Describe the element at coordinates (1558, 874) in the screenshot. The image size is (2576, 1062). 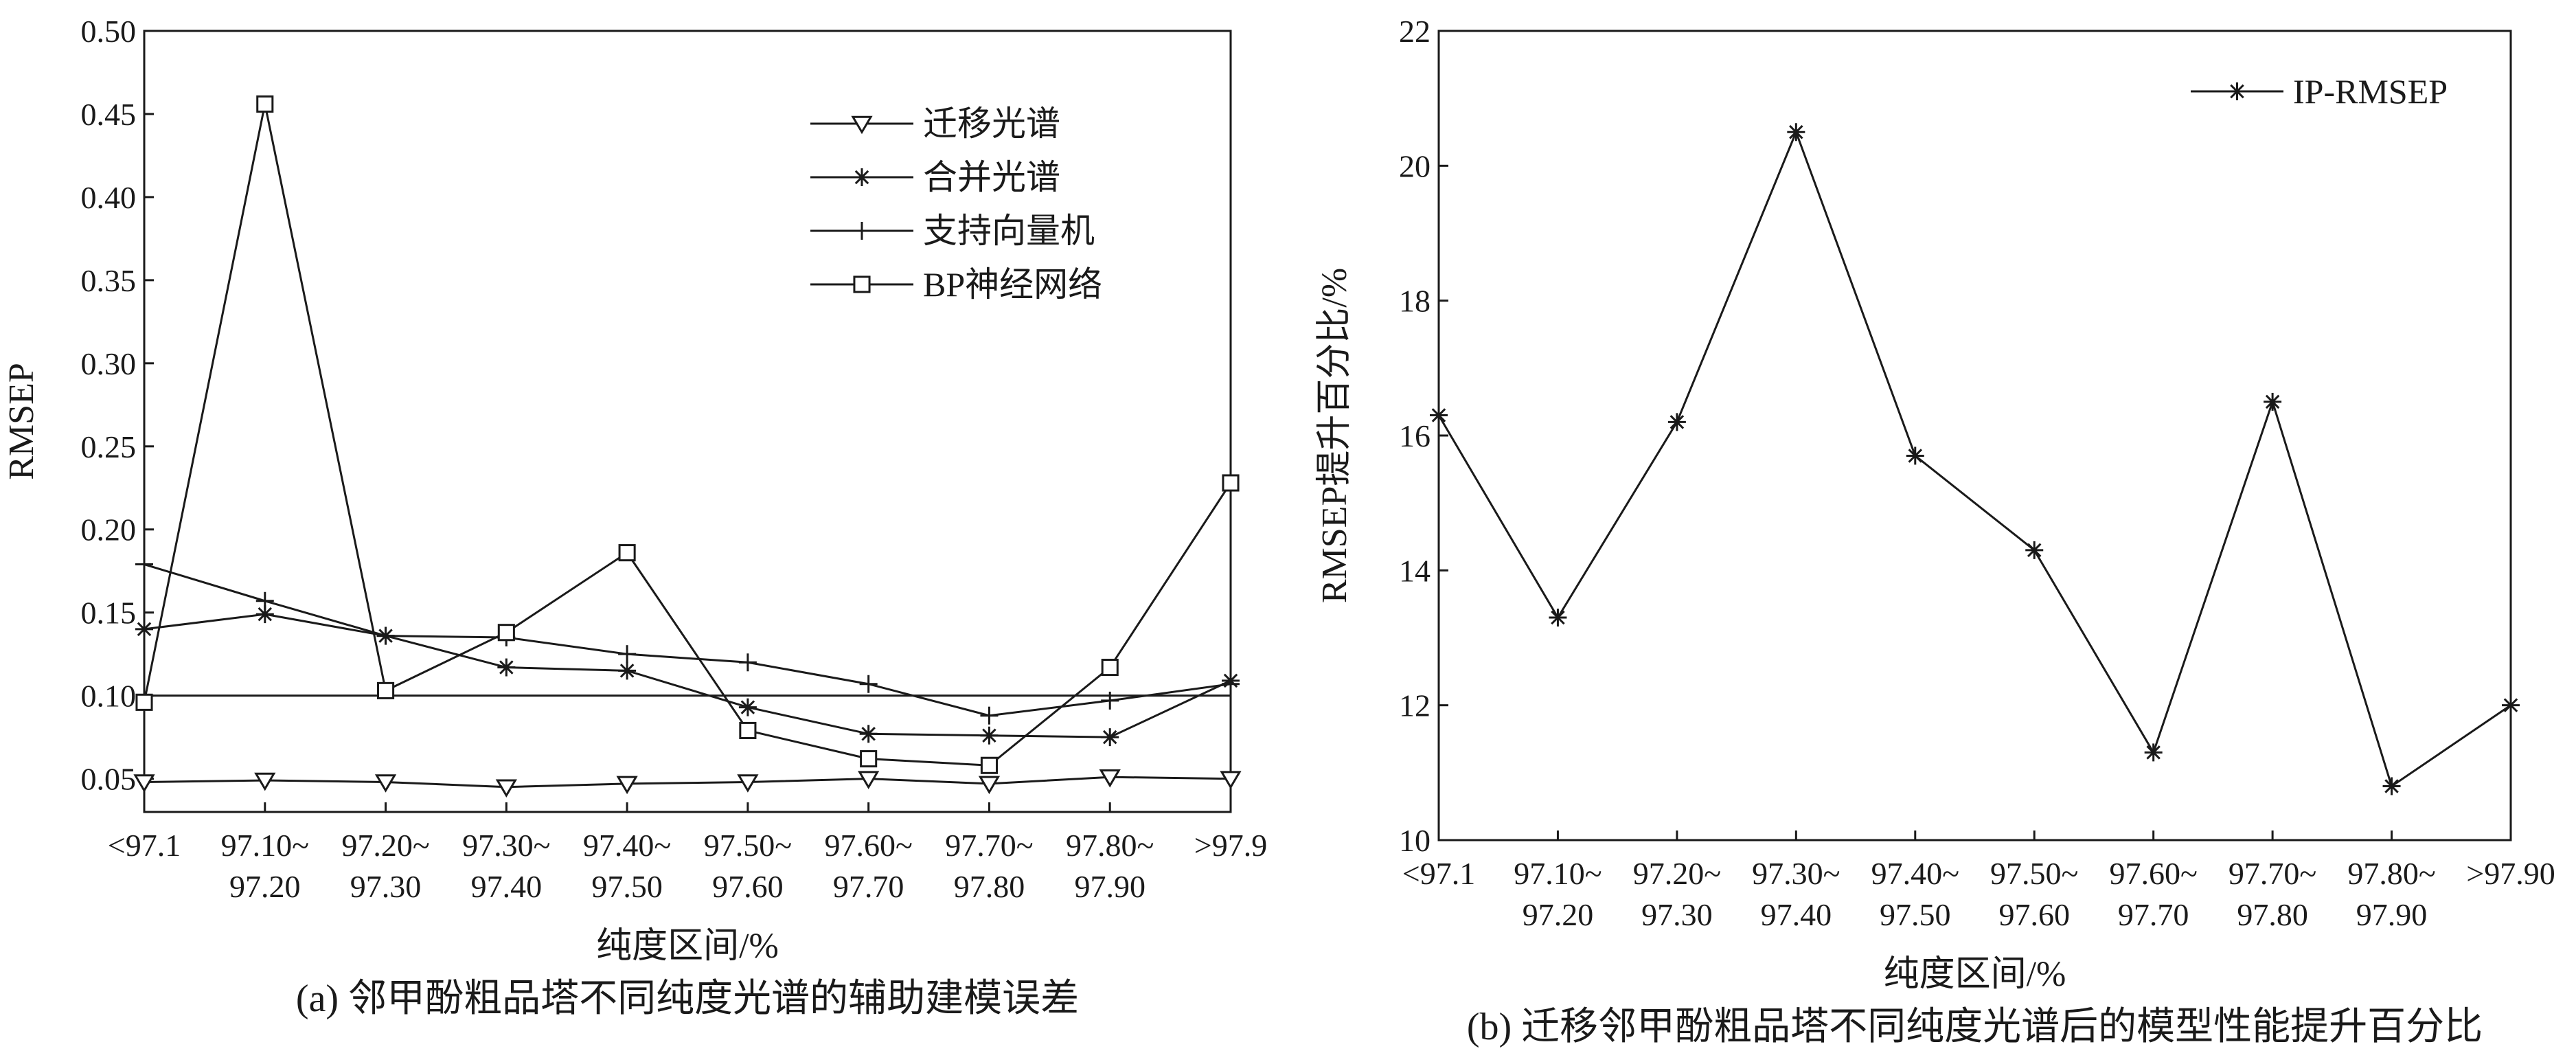
I see `x-tick-label: 97.10~` at that location.